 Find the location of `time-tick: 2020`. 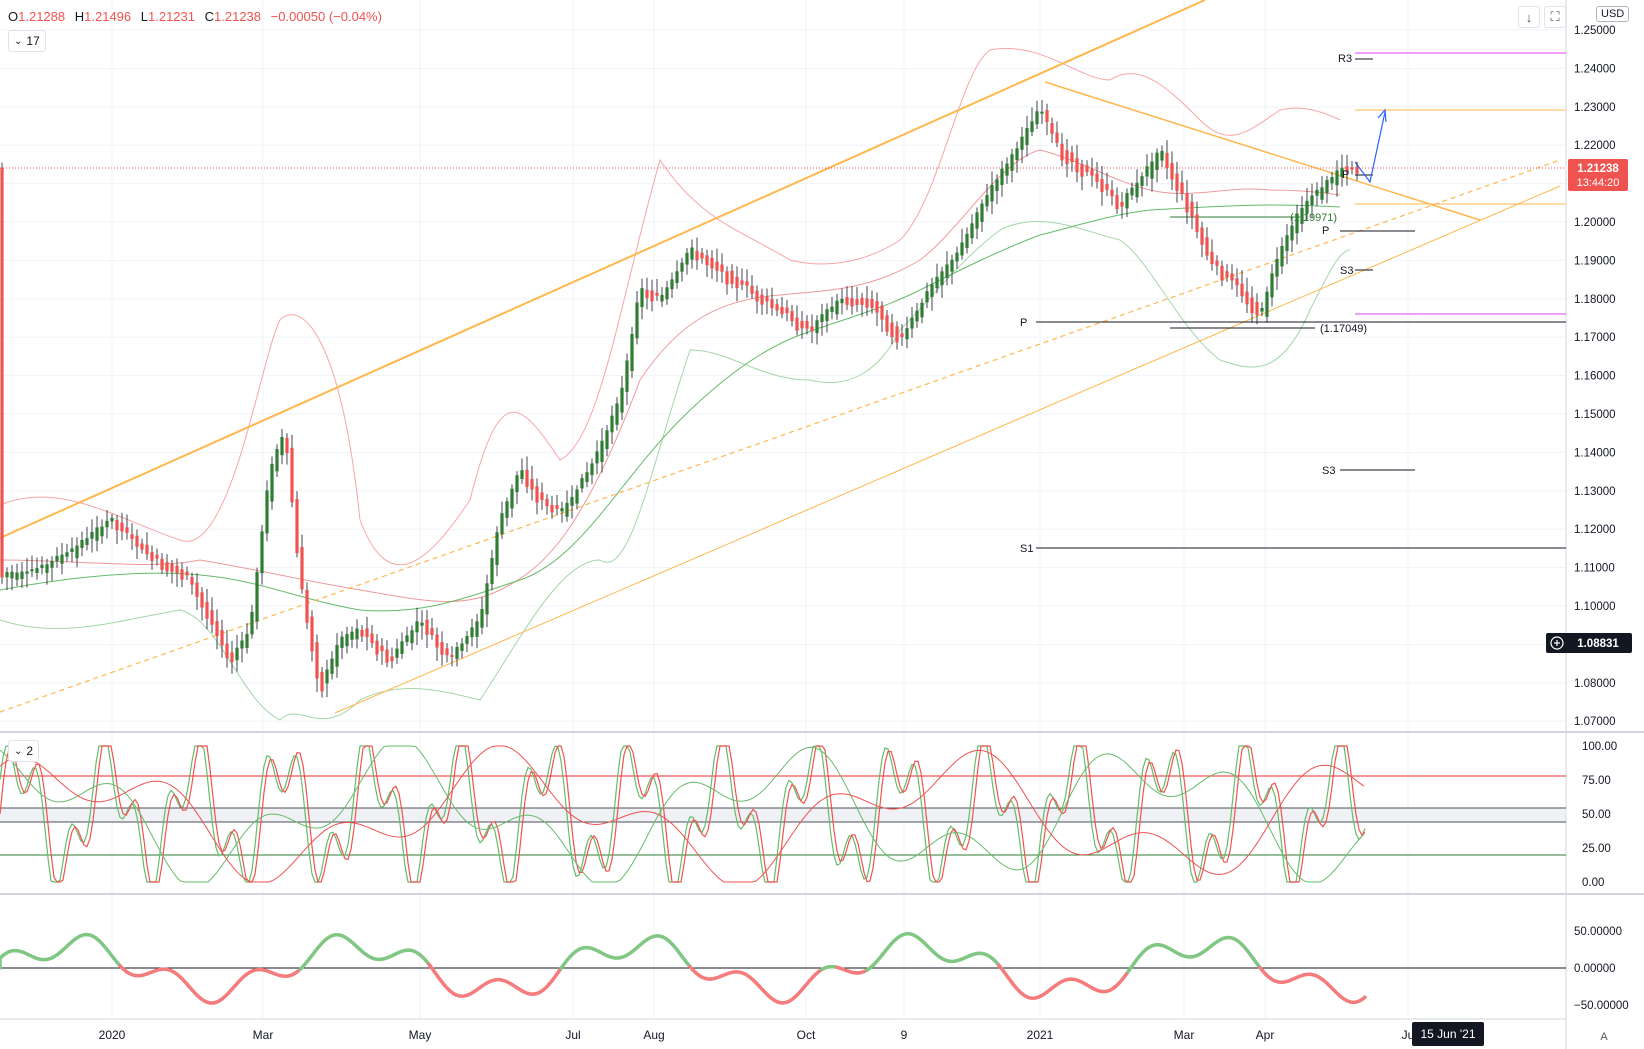

time-tick: 2020 is located at coordinates (112, 1035).